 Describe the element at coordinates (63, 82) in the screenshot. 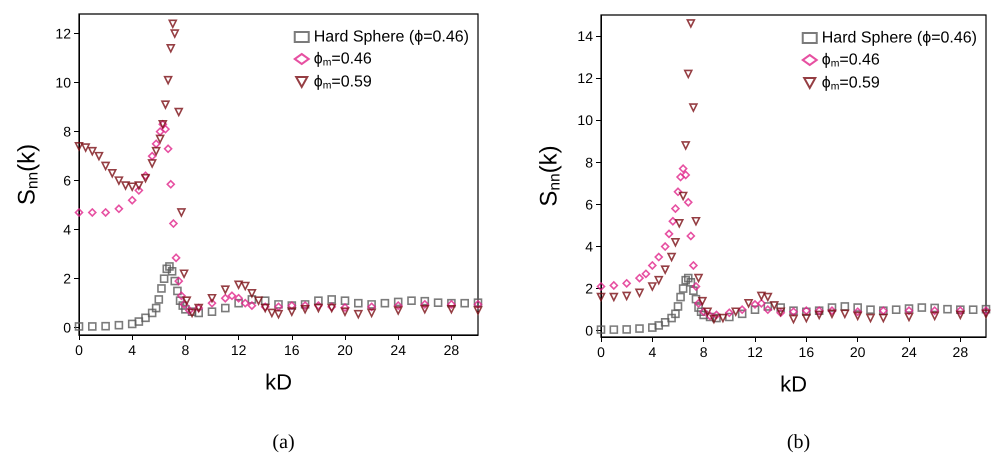

I see `y-tick-label: 10` at that location.